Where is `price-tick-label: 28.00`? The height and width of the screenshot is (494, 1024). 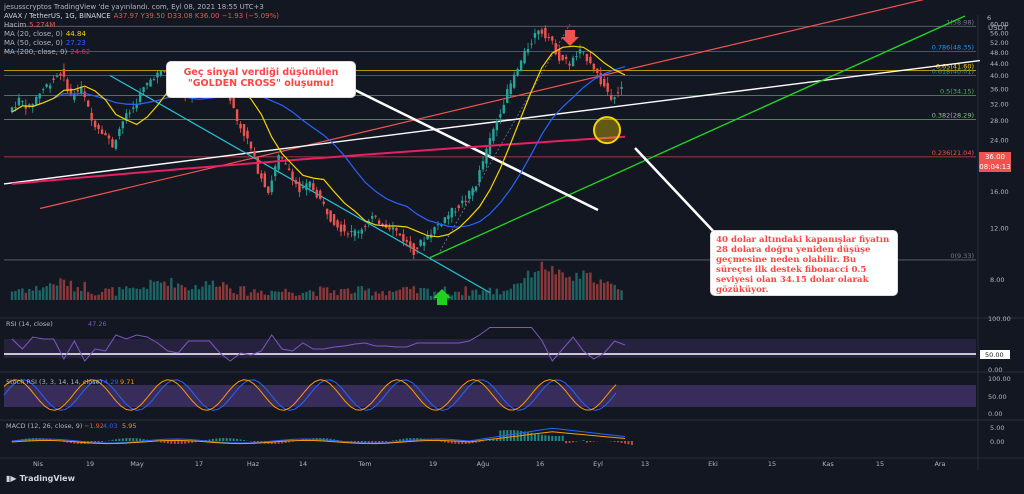 price-tick-label: 28.00 is located at coordinates (999, 121).